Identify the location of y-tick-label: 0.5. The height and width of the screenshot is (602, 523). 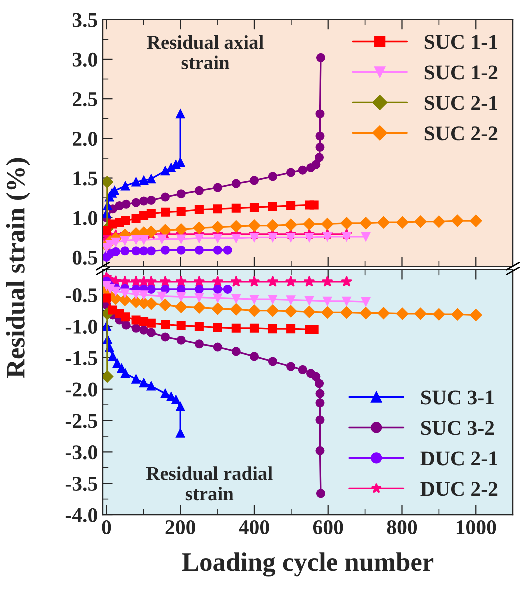
(85, 258).